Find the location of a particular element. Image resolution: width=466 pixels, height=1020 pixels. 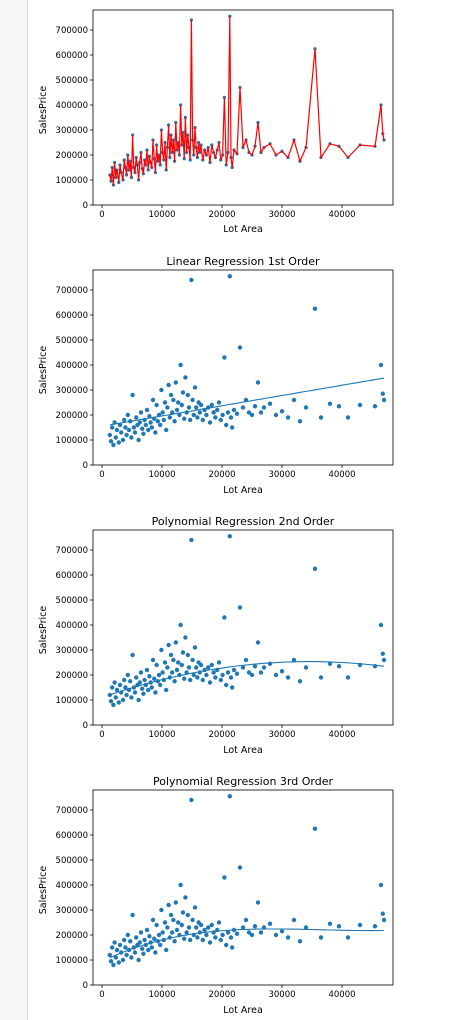

data-points is located at coordinates (247, 361).